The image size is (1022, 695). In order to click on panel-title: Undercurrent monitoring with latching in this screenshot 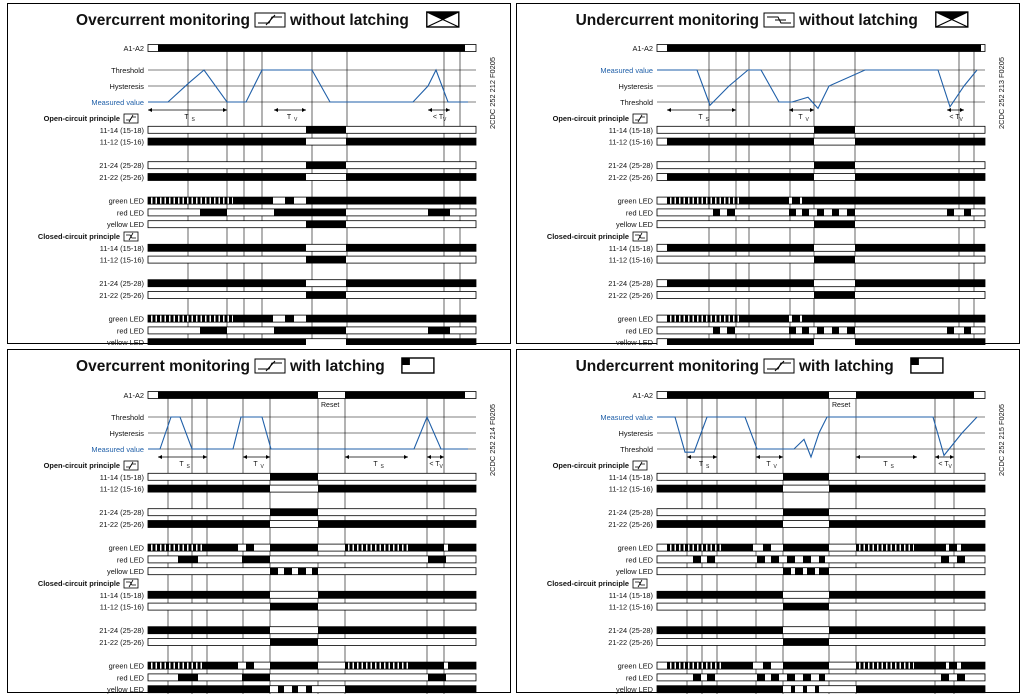, I will do `click(735, 366)`.